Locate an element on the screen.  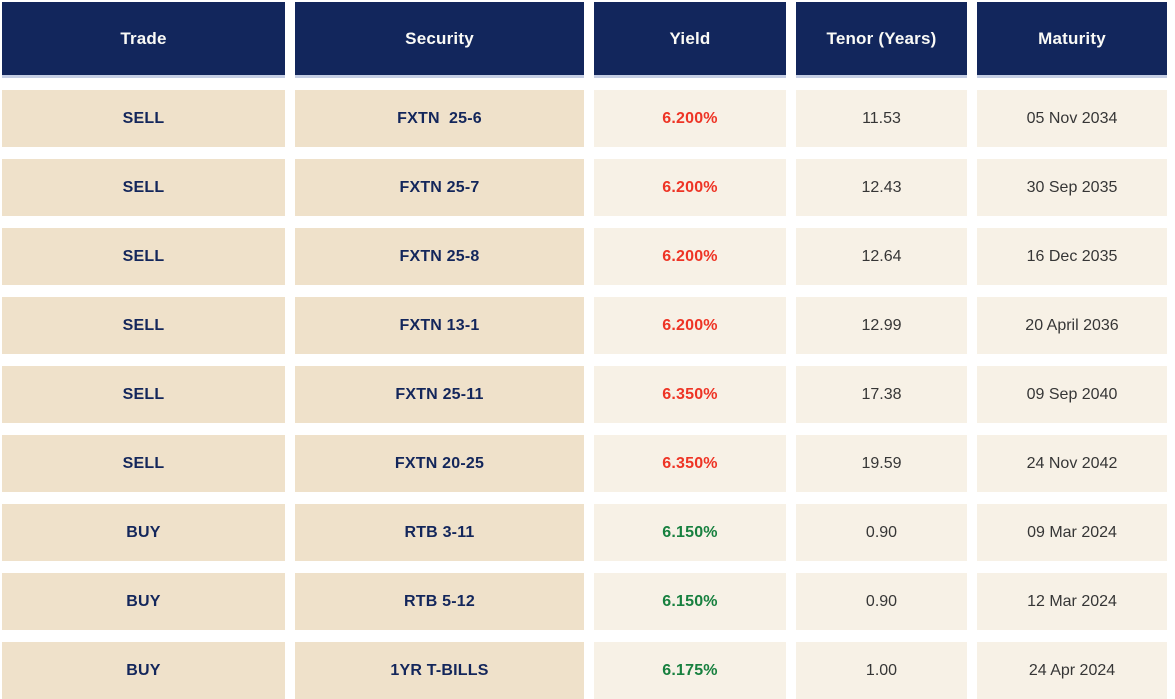
tenor-cell: 12.99 is located at coordinates (881, 325).